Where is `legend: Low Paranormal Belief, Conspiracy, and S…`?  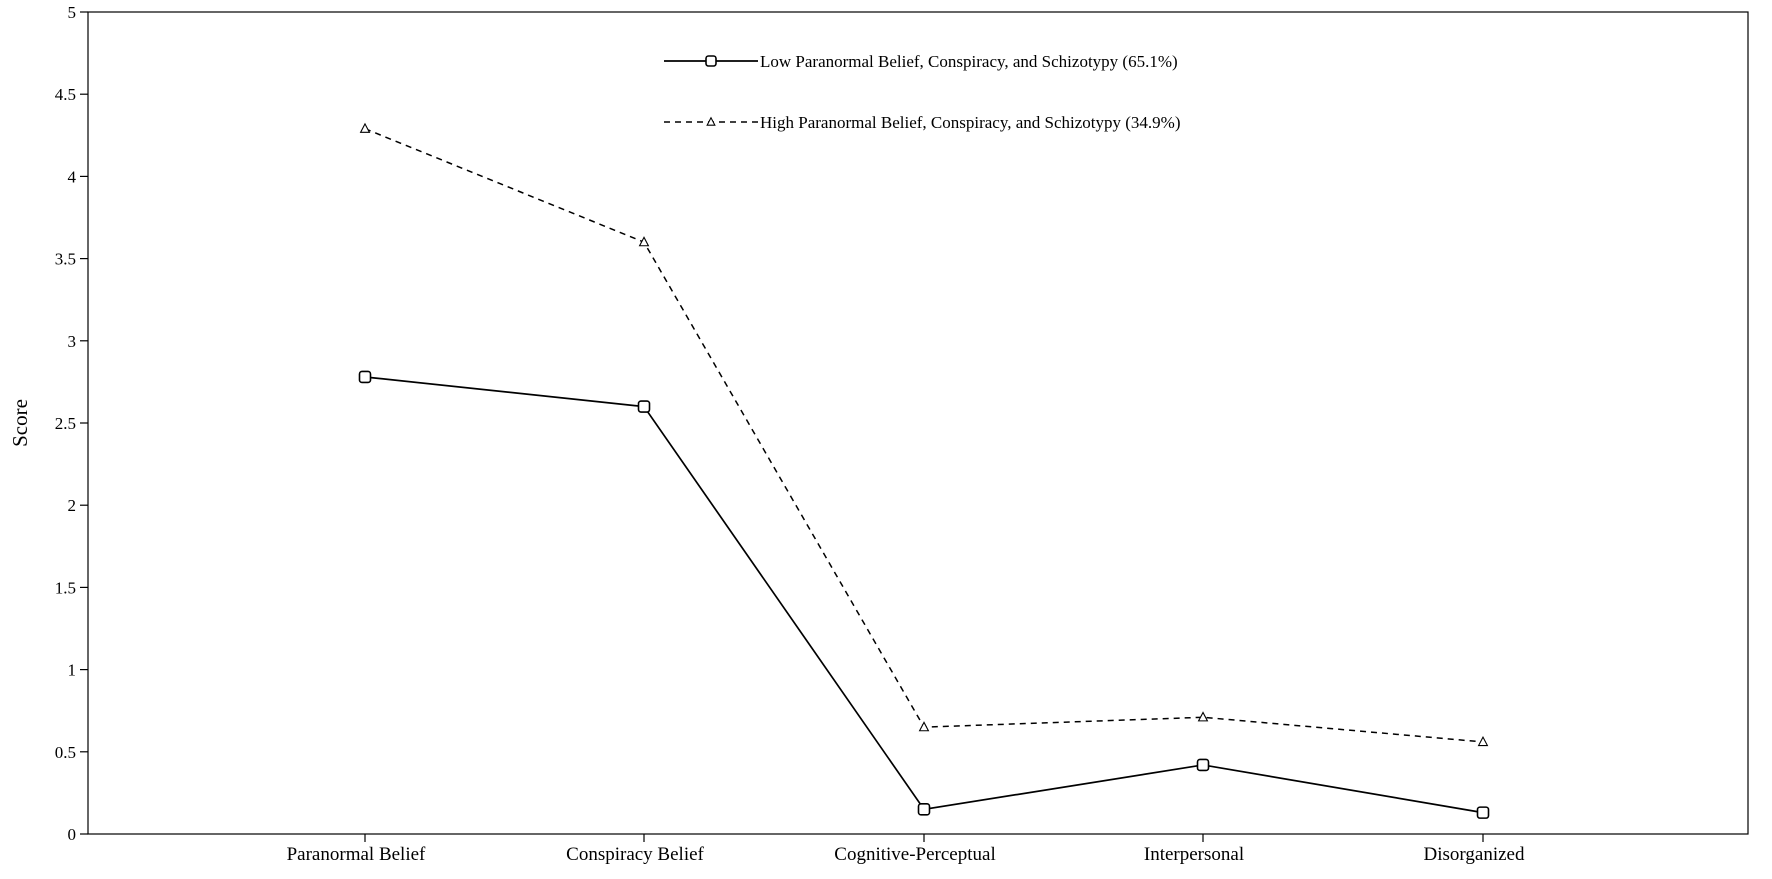 legend: Low Paranormal Belief, Conspiracy, and S… is located at coordinates (922, 92).